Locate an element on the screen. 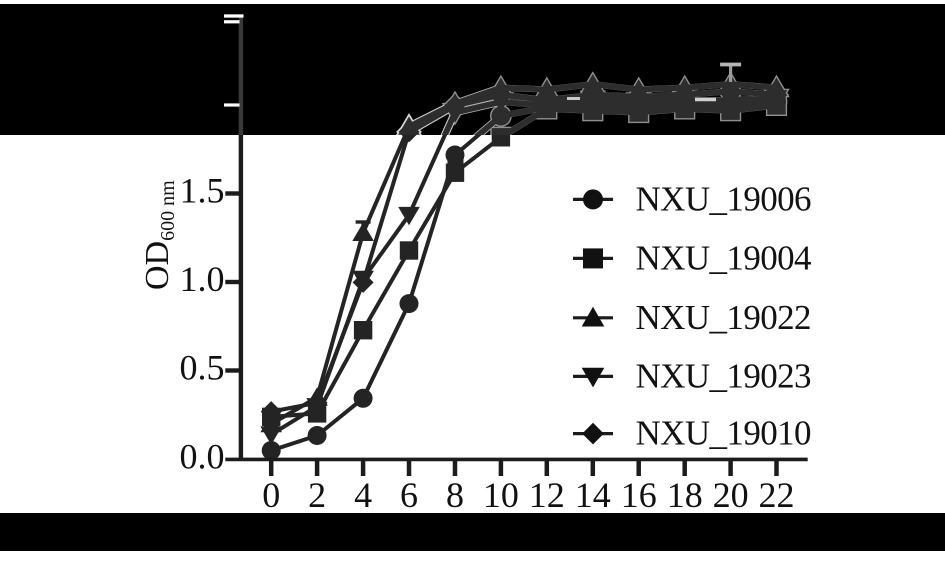 Image resolution: width=945 pixels, height=562 pixels. svg-text: 0 is located at coordinates (271, 495).